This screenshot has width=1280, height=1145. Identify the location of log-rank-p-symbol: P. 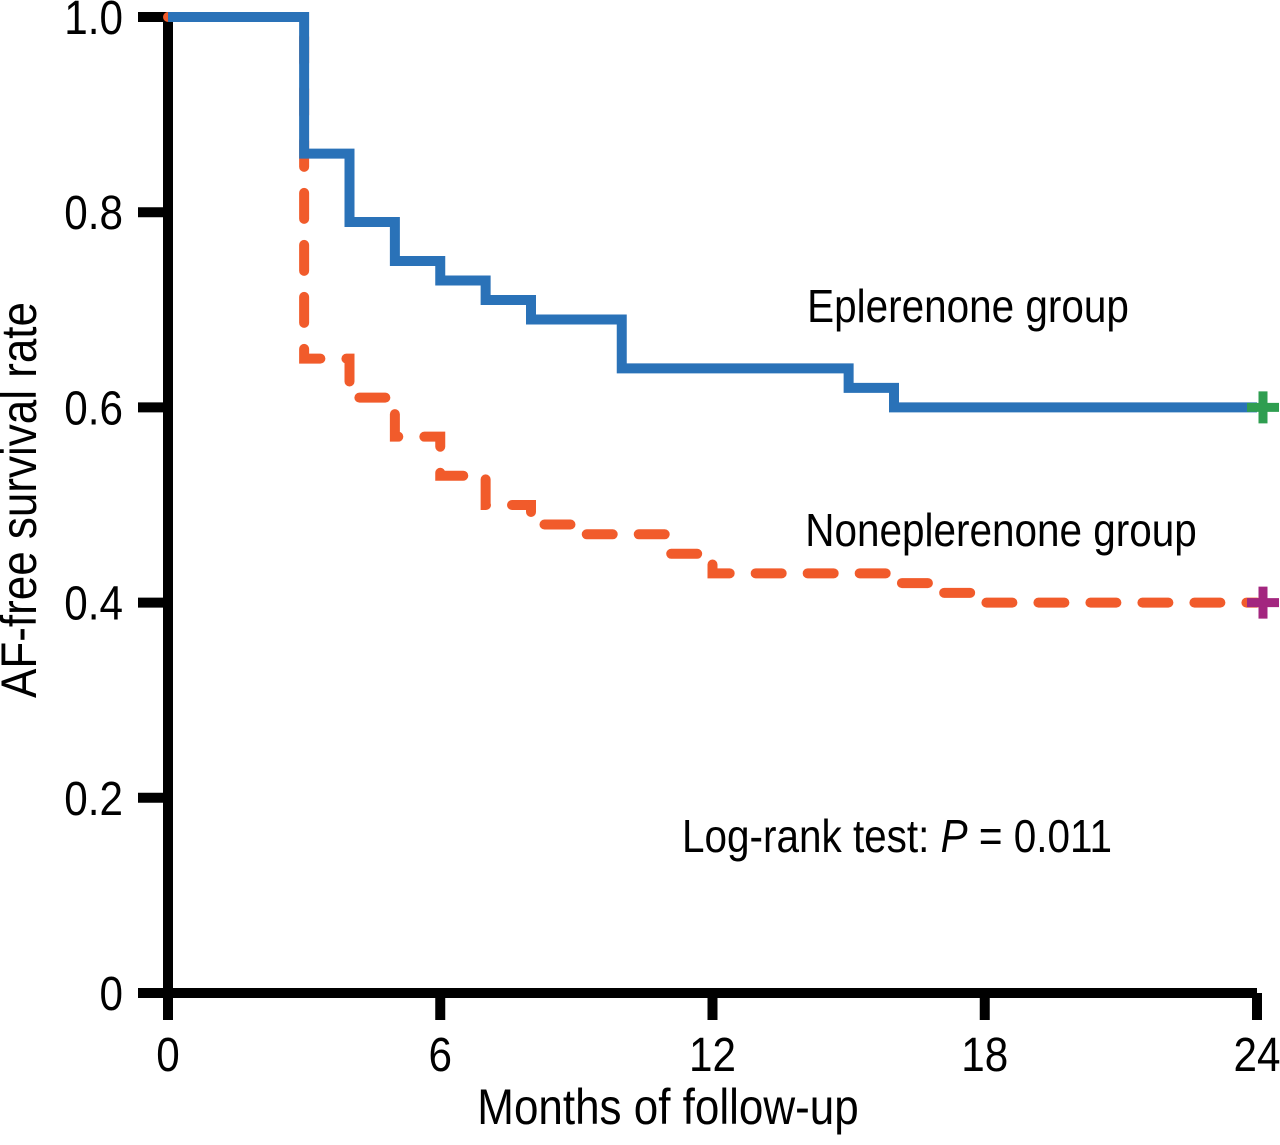
(954, 837).